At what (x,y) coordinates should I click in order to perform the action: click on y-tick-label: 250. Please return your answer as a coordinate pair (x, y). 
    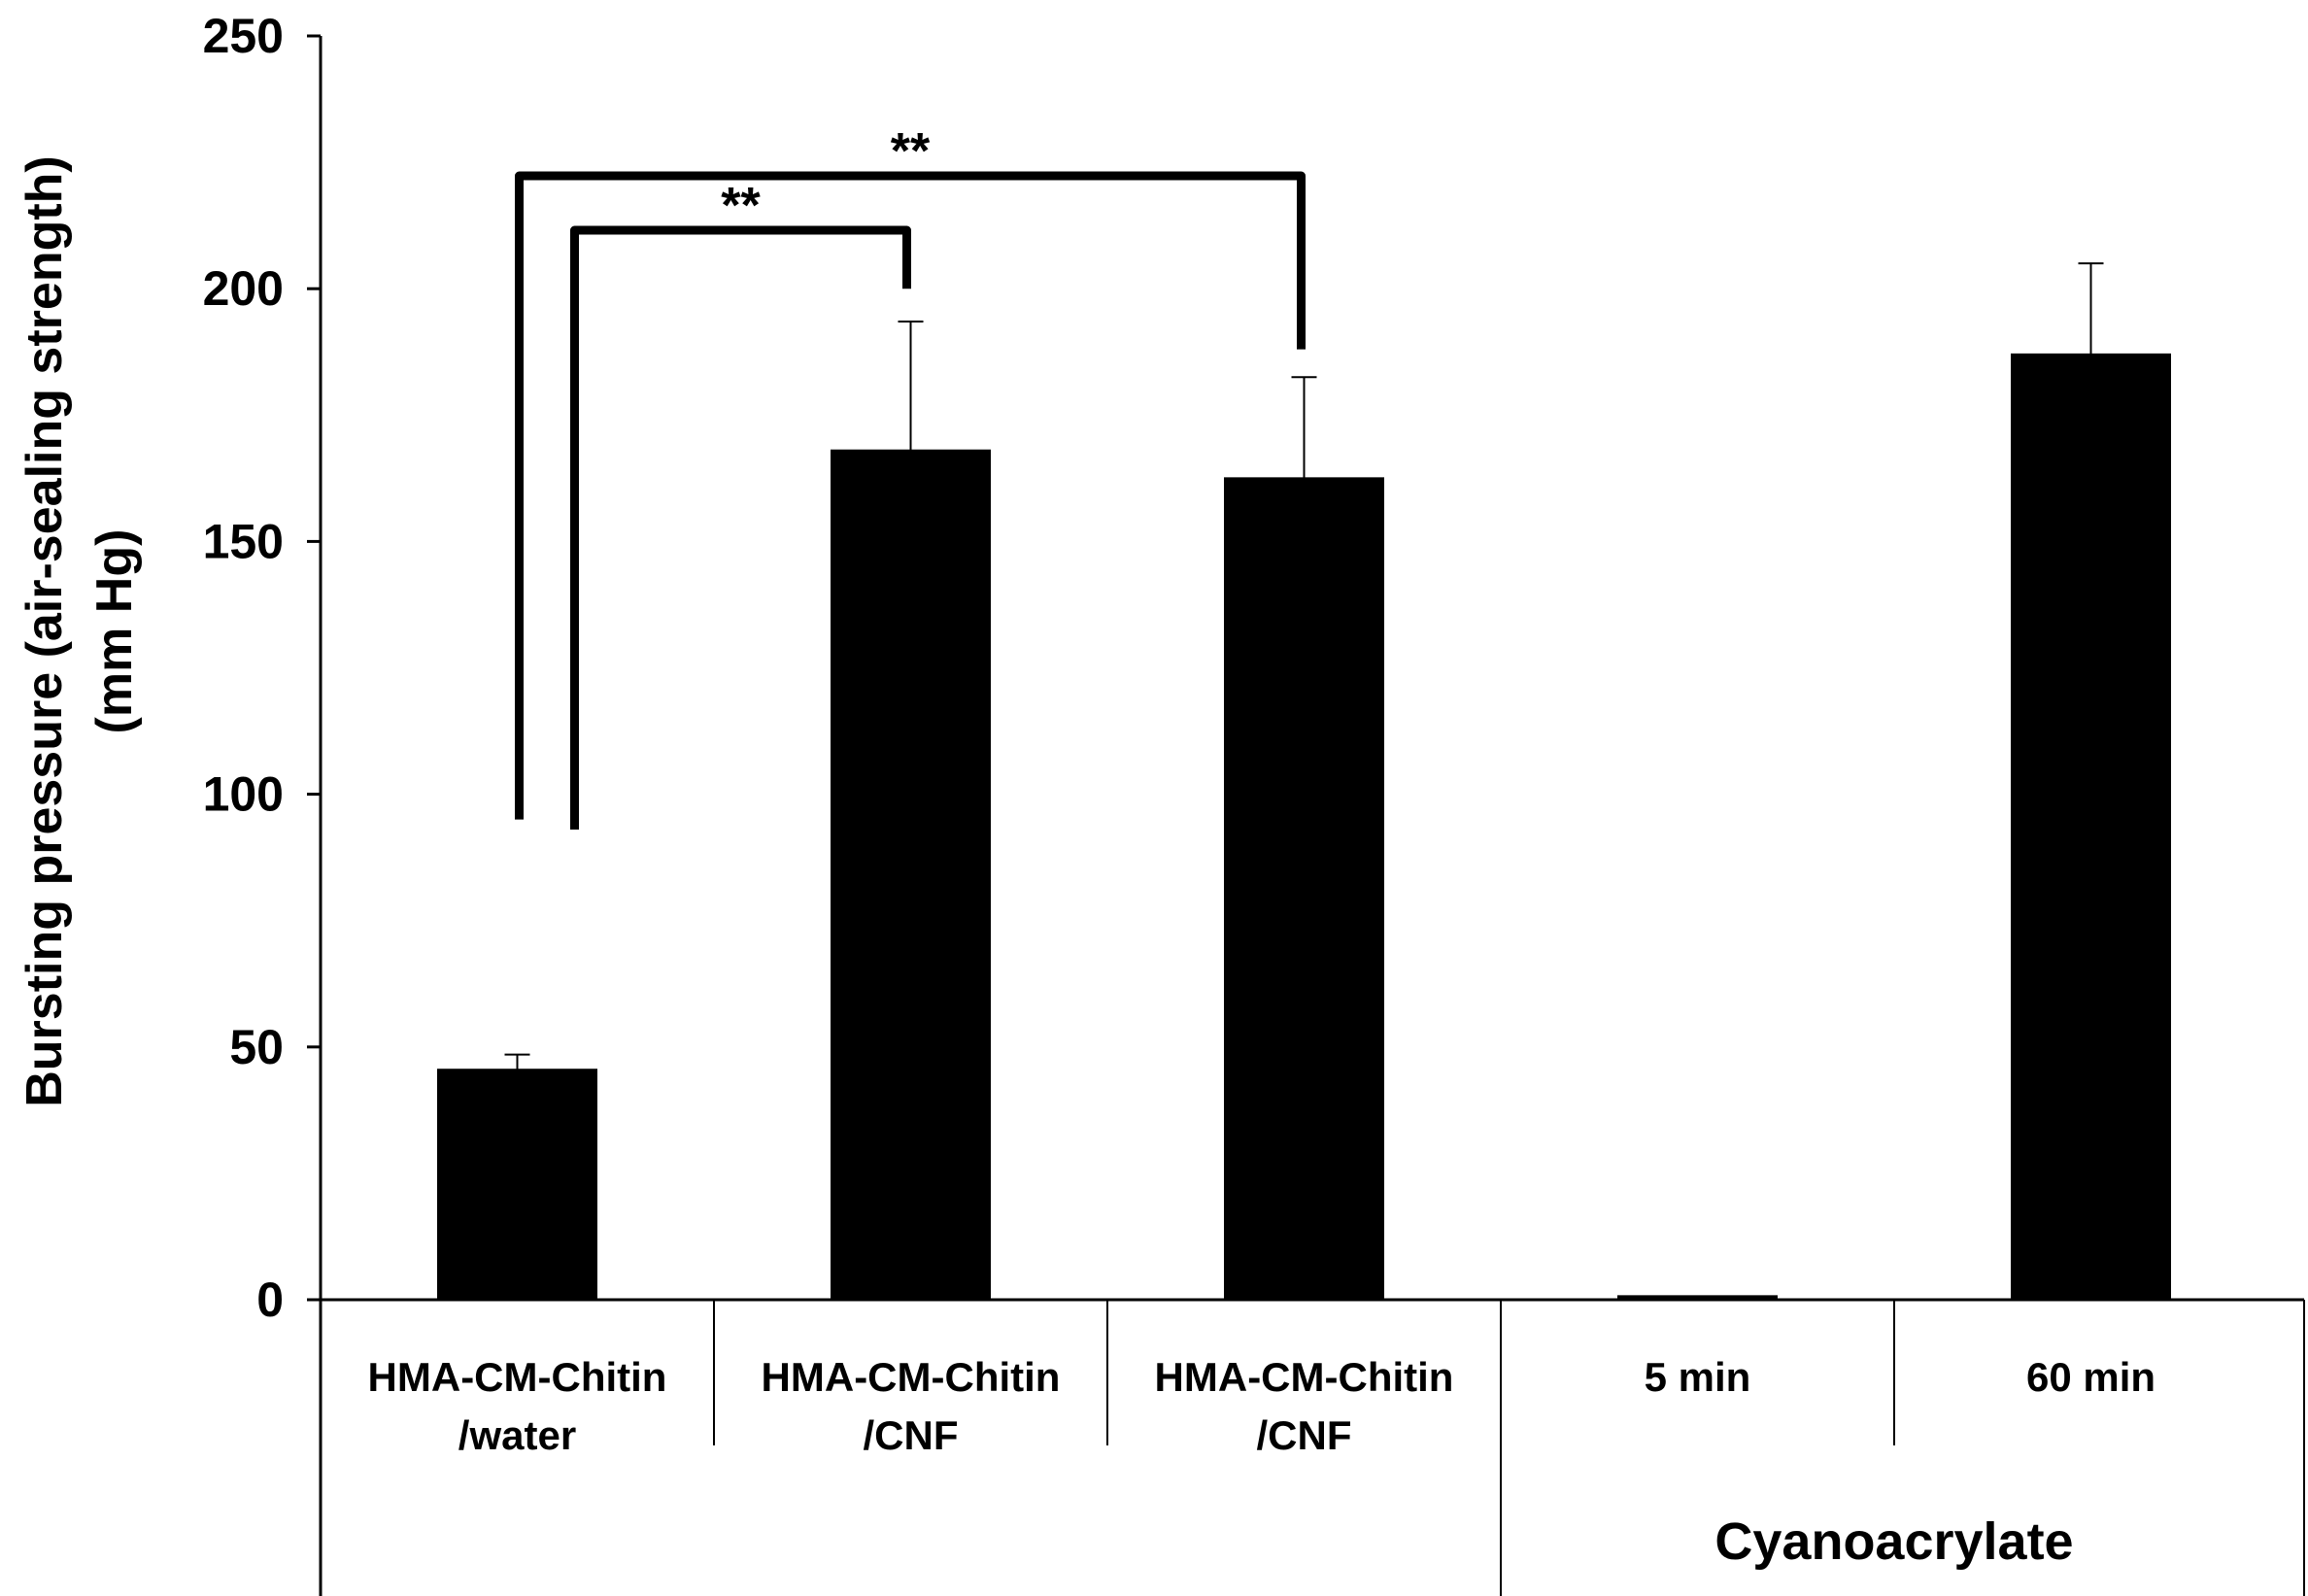
    Looking at the image, I should click on (243, 36).